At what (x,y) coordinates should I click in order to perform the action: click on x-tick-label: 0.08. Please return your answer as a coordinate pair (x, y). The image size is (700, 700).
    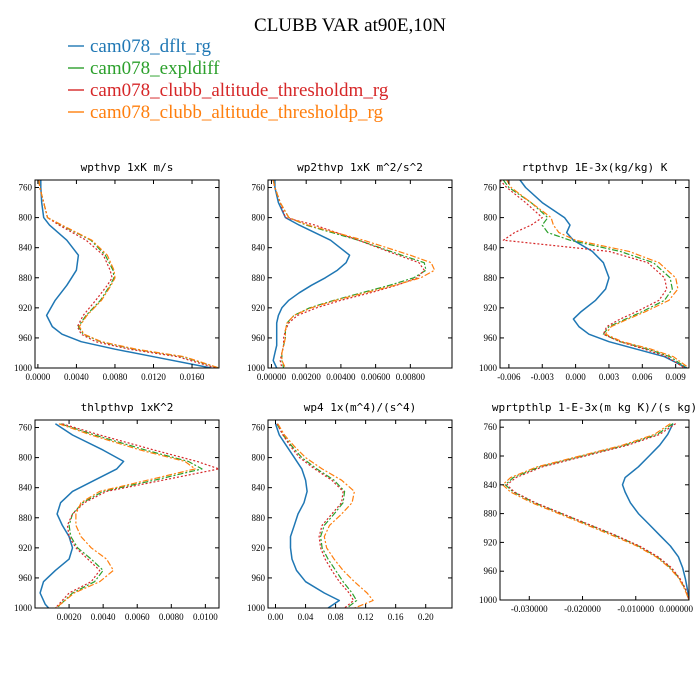
    Looking at the image, I should click on (336, 617).